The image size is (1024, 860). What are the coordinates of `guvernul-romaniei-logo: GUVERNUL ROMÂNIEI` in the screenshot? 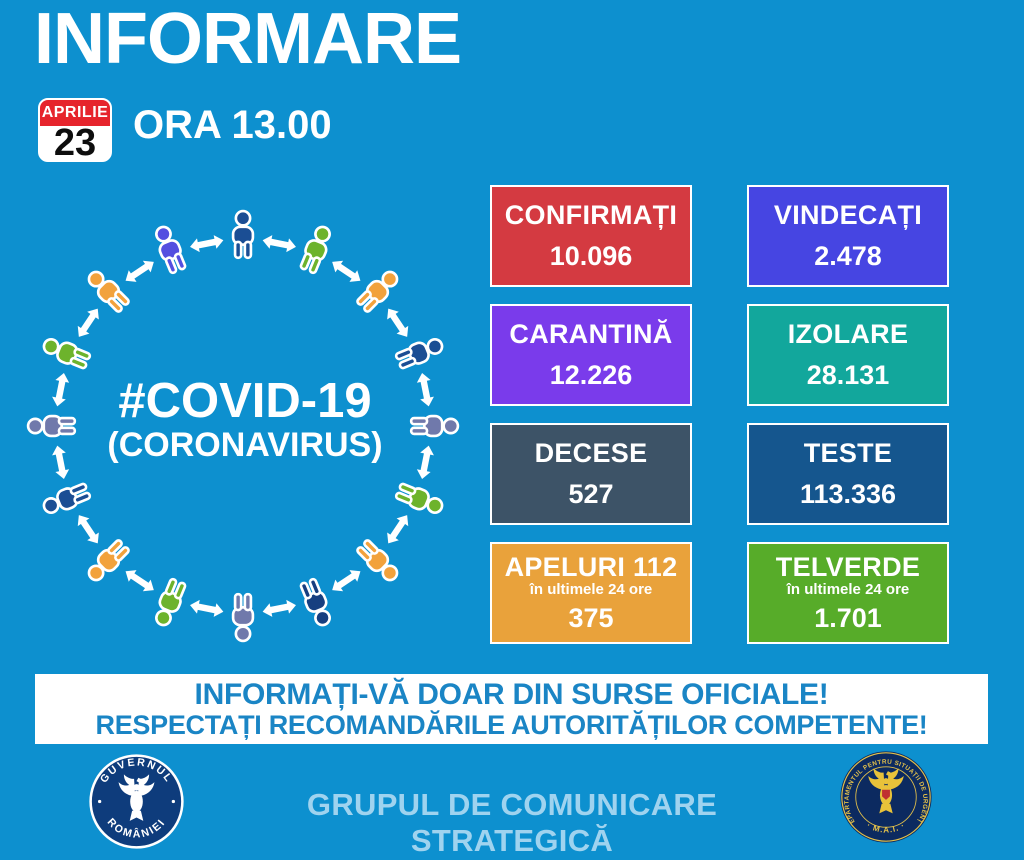 It's located at (136, 801).